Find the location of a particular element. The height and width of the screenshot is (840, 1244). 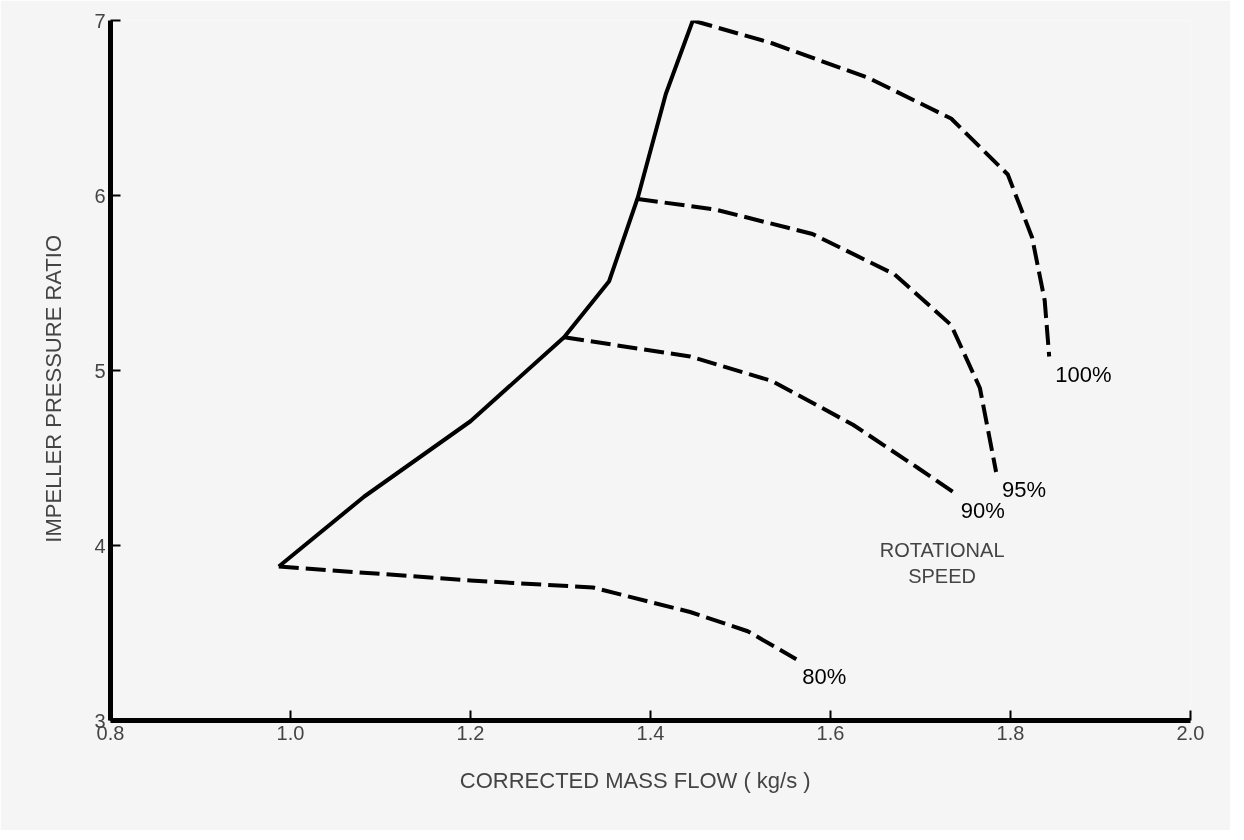

x-tick-label: 1.8 is located at coordinates (1010, 732).